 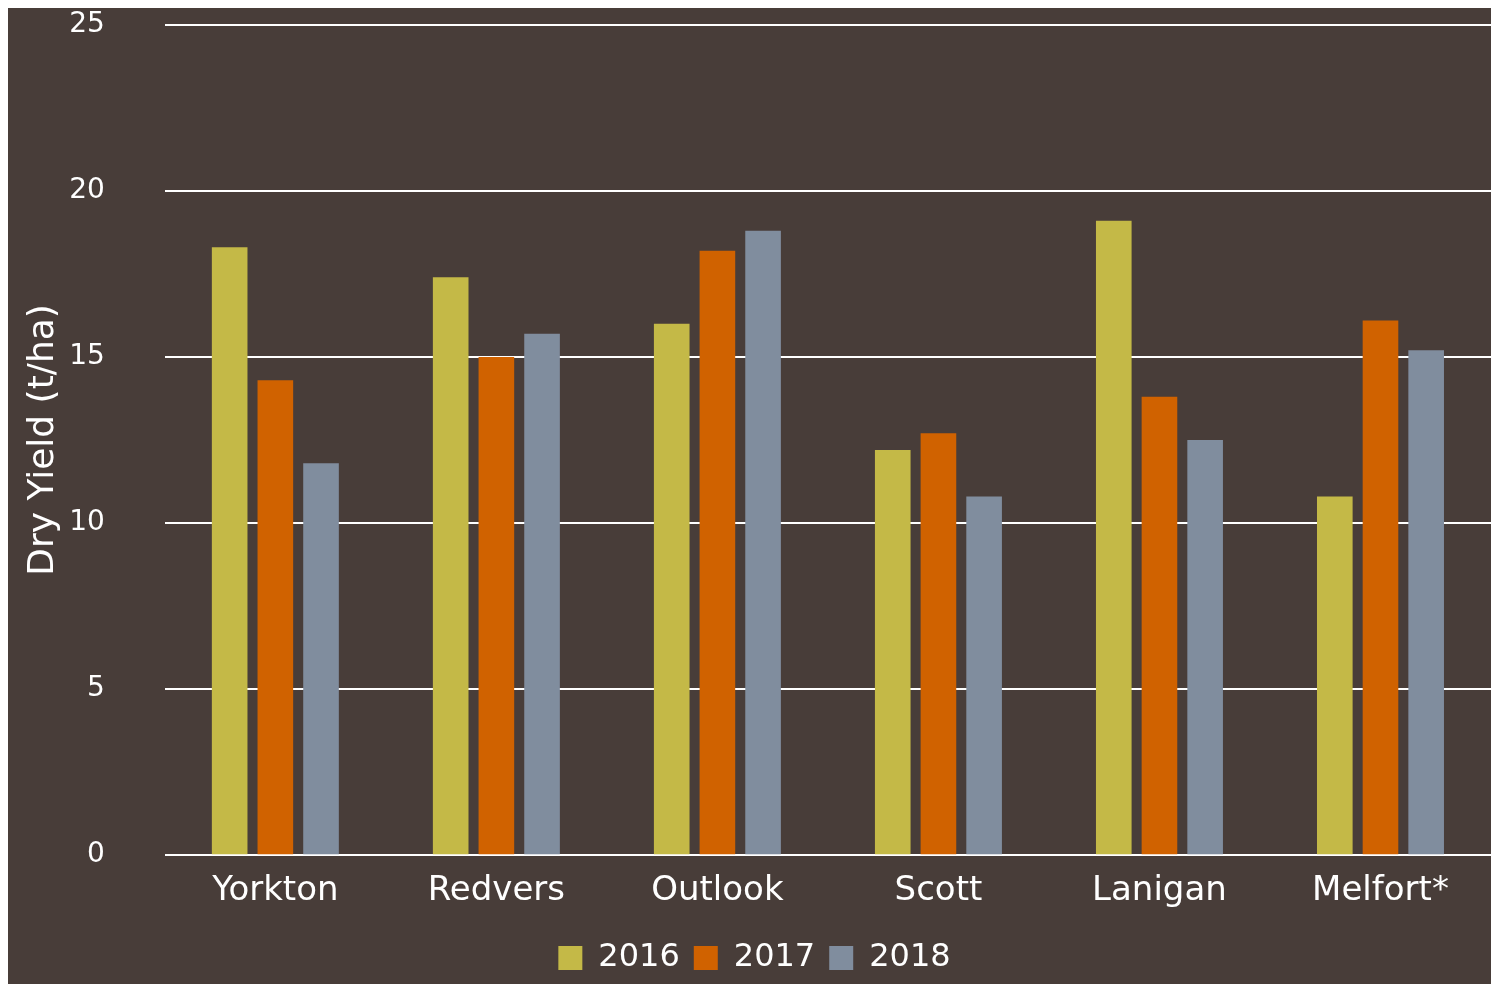 What do you see at coordinates (717, 888) in the screenshot?
I see `x-tick-label: Outlook` at bounding box center [717, 888].